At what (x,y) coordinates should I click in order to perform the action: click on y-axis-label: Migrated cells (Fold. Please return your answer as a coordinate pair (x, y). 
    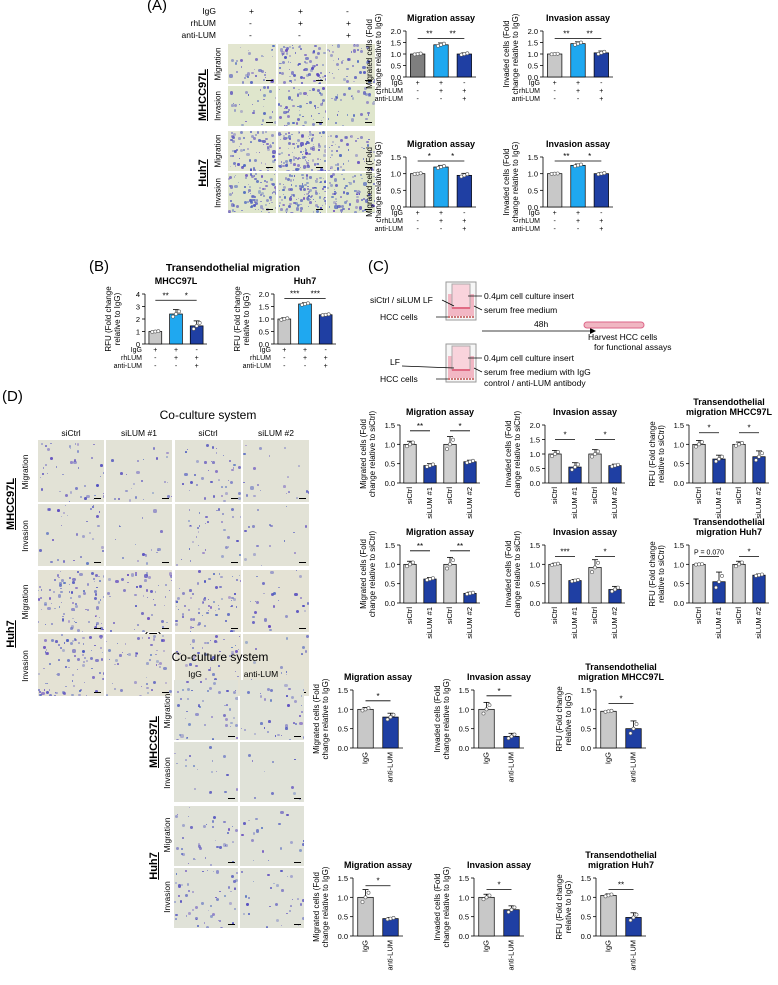
    Looking at the image, I should click on (369, 182).